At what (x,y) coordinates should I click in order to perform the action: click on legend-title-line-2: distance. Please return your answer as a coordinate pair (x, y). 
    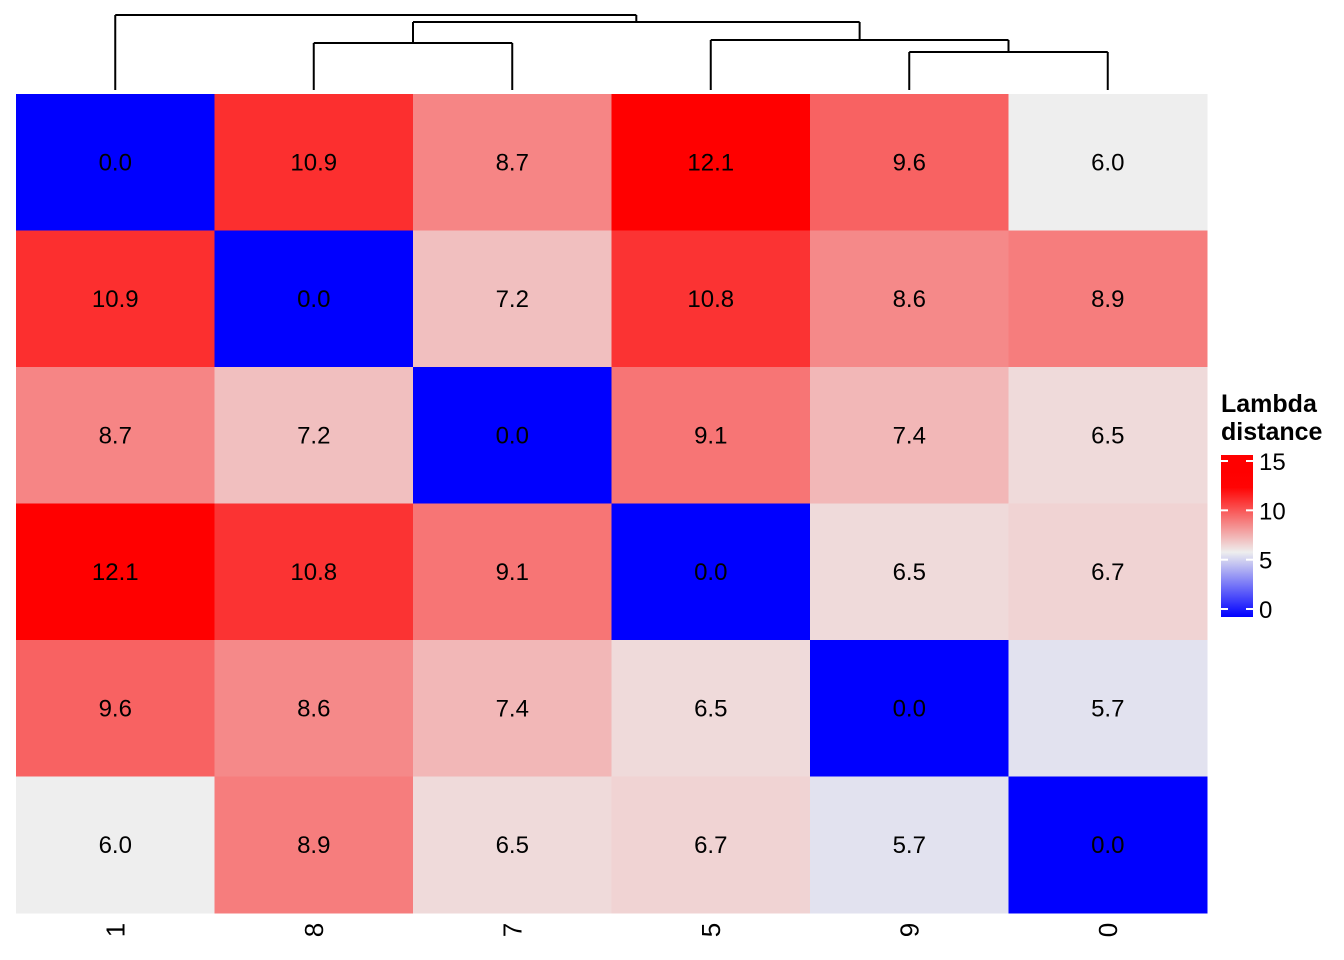
    Looking at the image, I should click on (1272, 432).